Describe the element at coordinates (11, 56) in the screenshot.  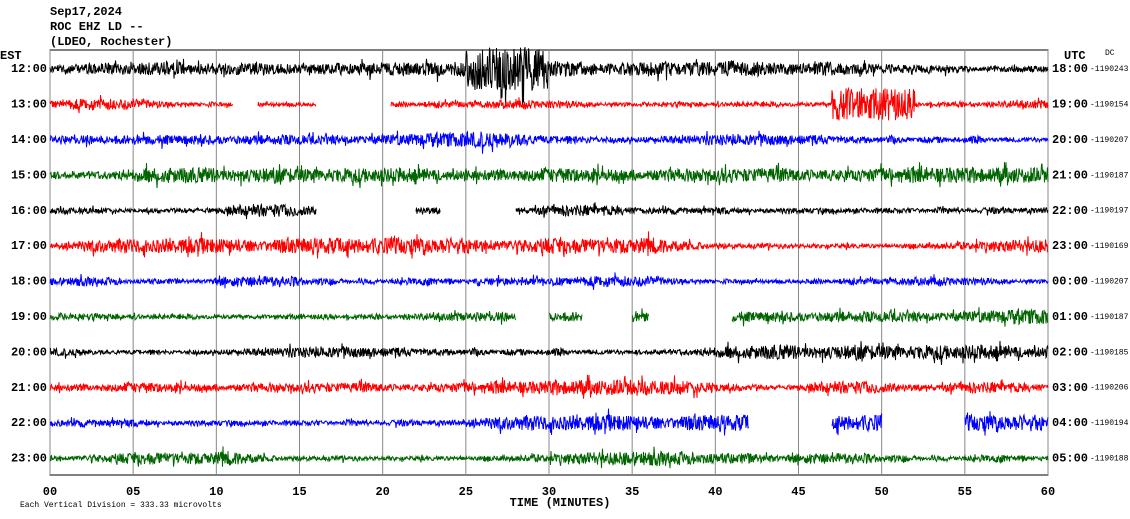
I see `left-axis-label: EST` at that location.